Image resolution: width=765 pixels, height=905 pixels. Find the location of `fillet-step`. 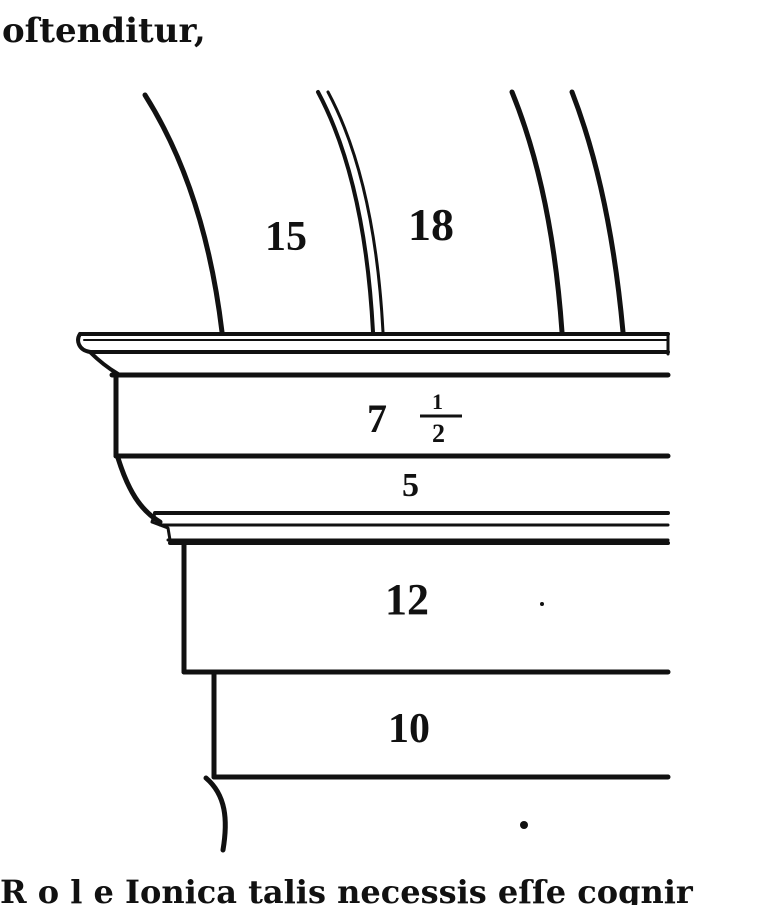

fillet-step is located at coordinates (161, 526).